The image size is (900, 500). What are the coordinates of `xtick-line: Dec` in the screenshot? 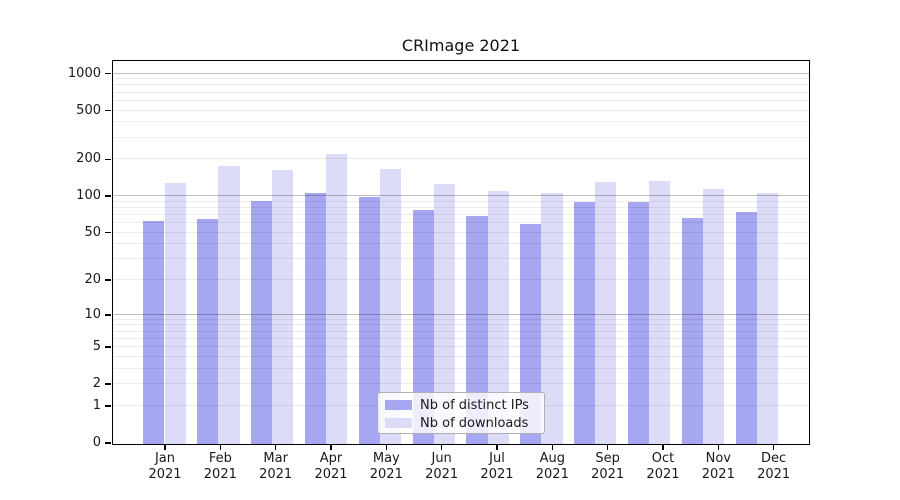 It's located at (774, 458).